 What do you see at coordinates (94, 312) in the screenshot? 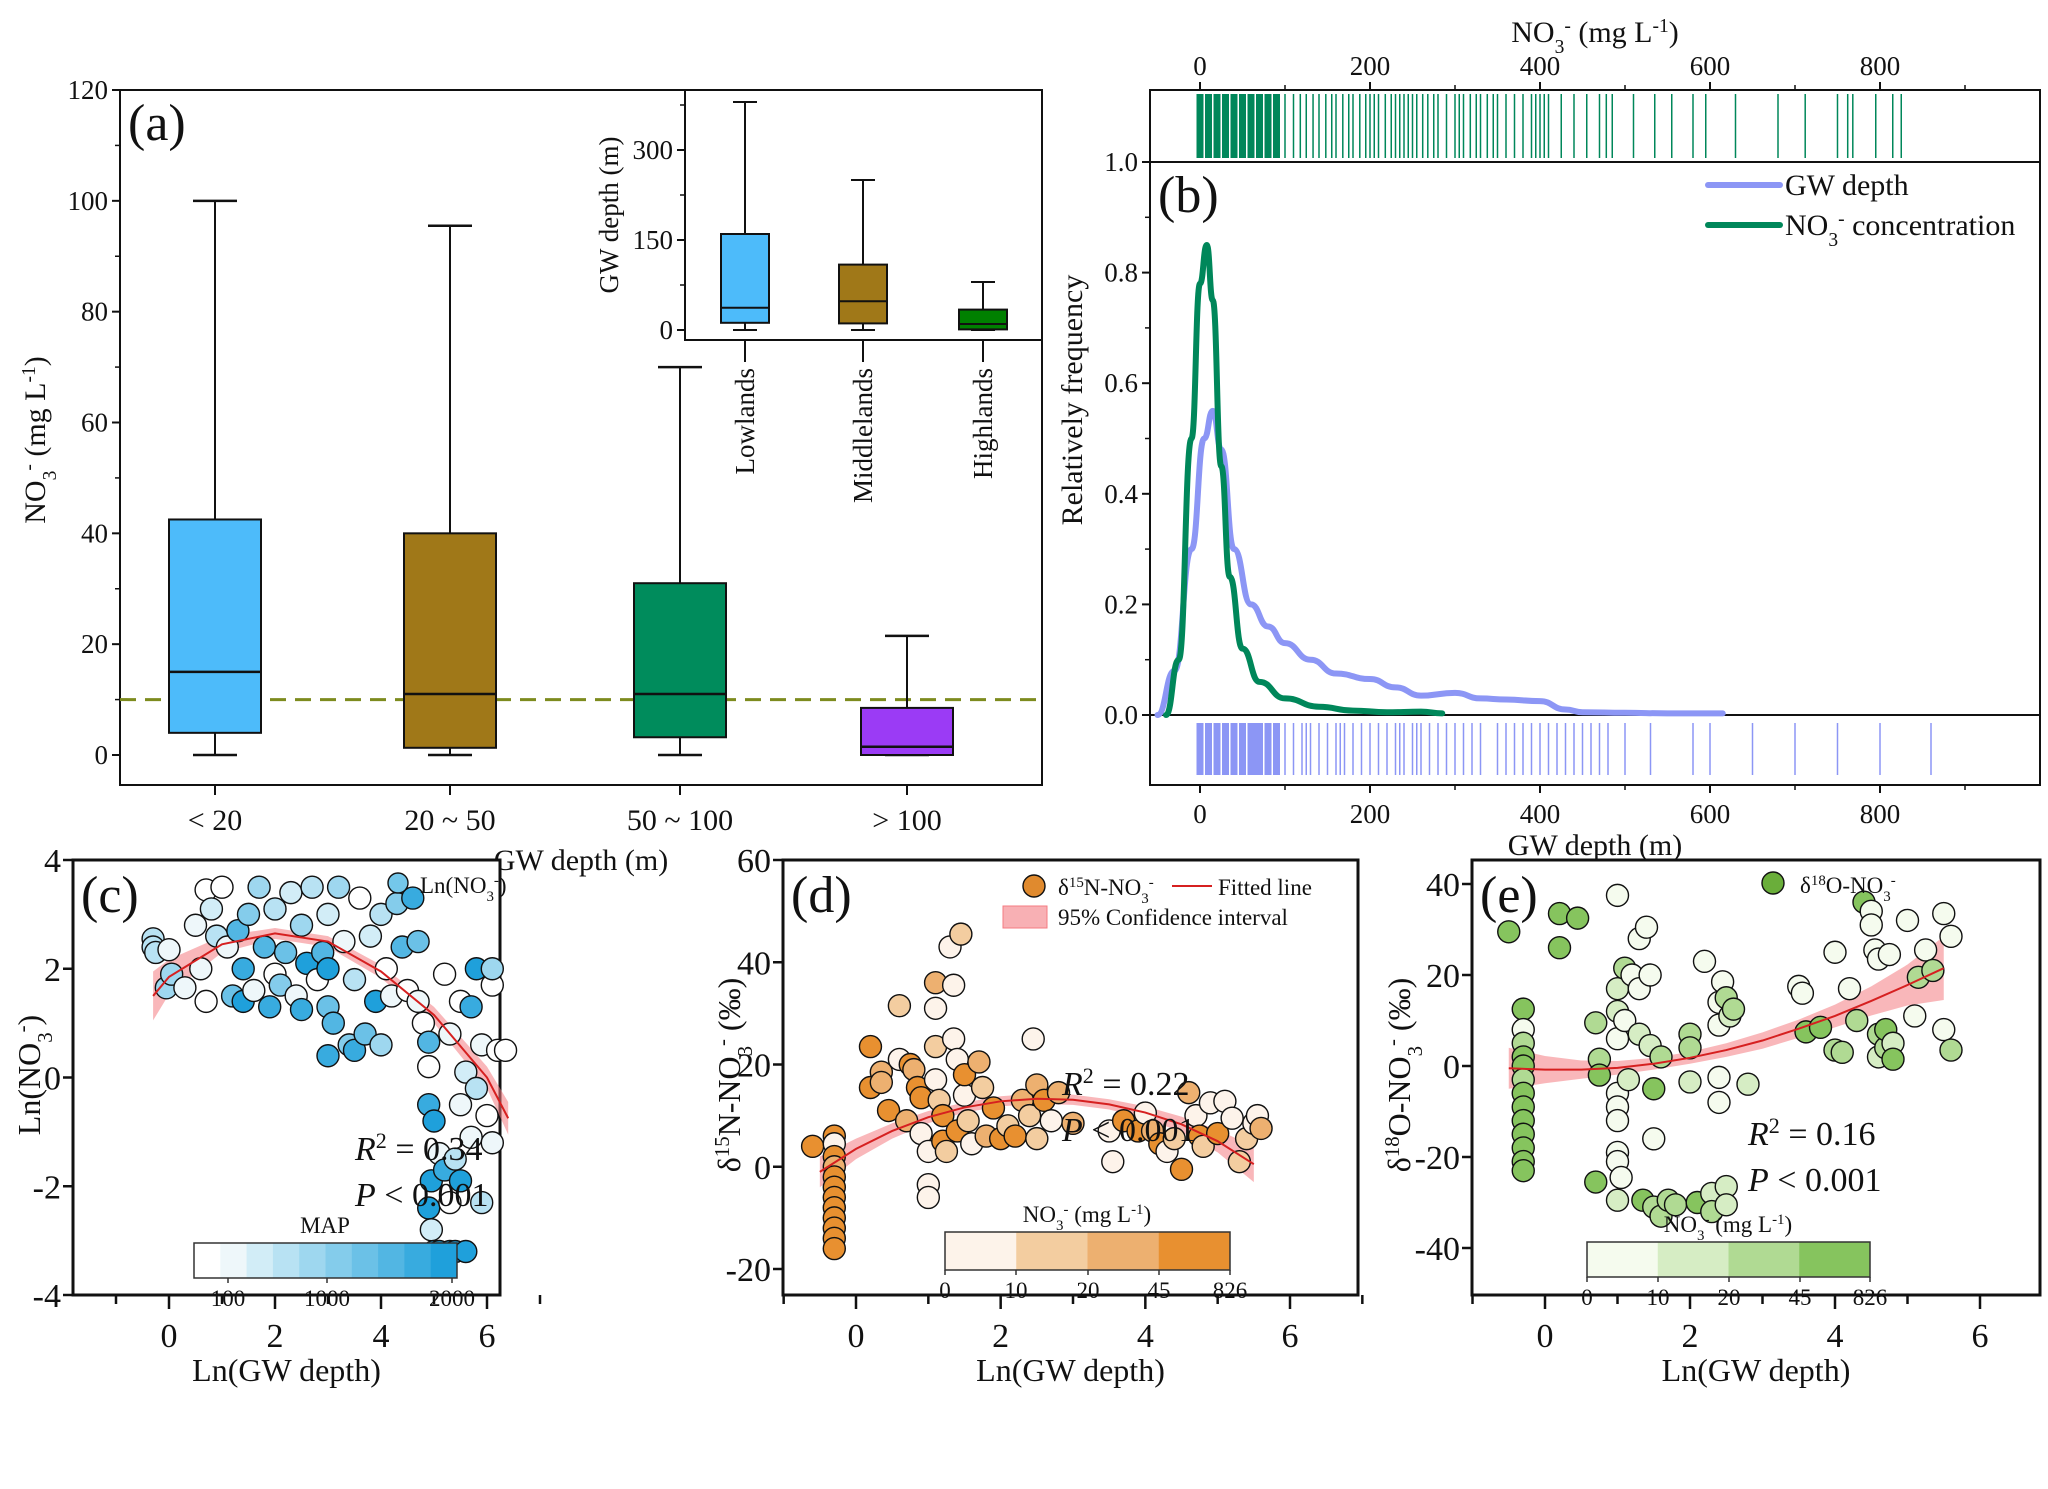
I see `y-tick-label: 80` at bounding box center [94, 312].